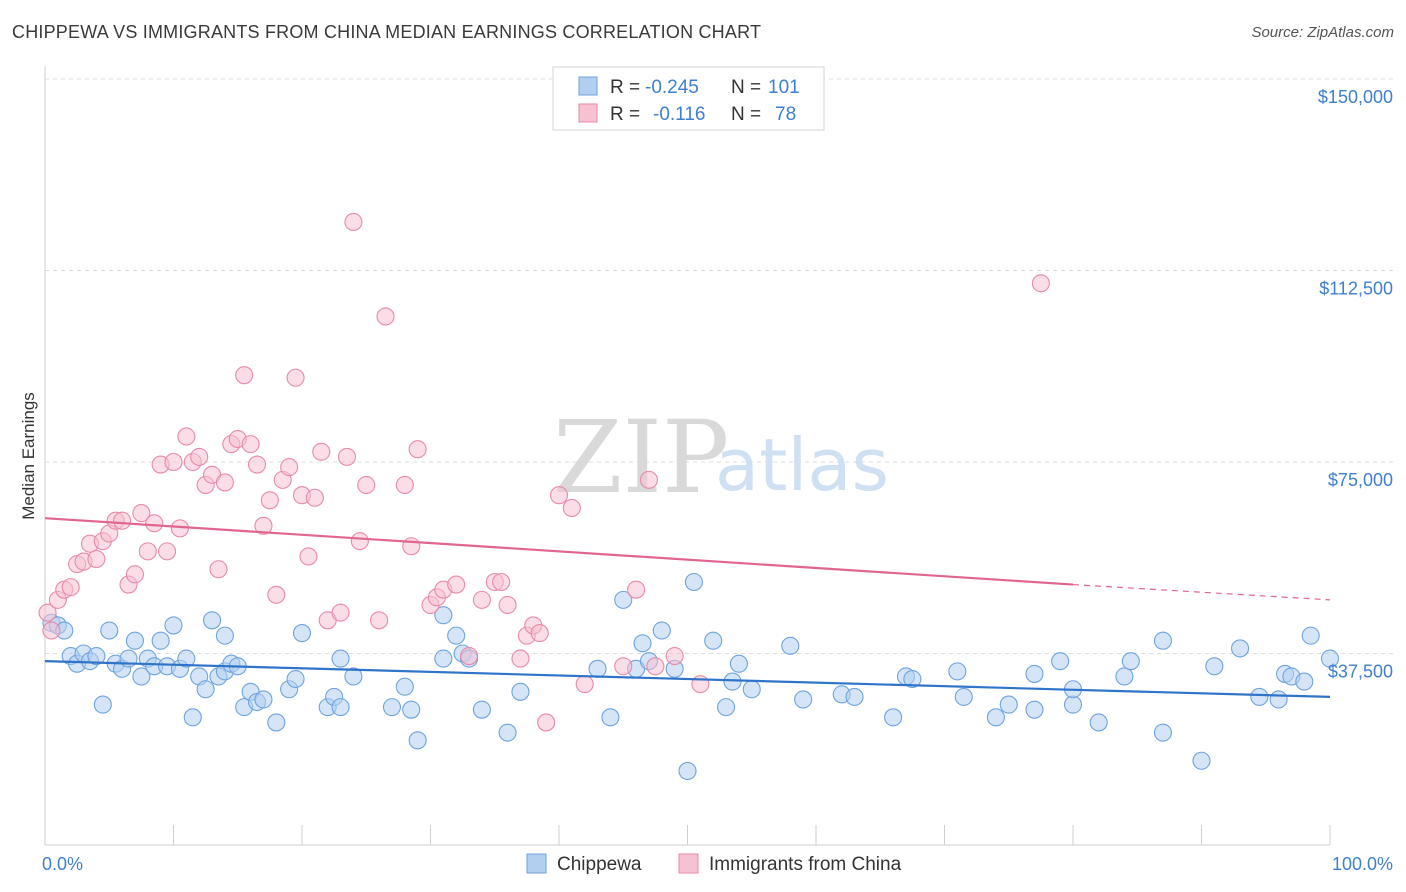 This screenshot has width=1406, height=892. Describe the element at coordinates (641, 457) in the screenshot. I see `watermark-zip: ZIP` at that location.